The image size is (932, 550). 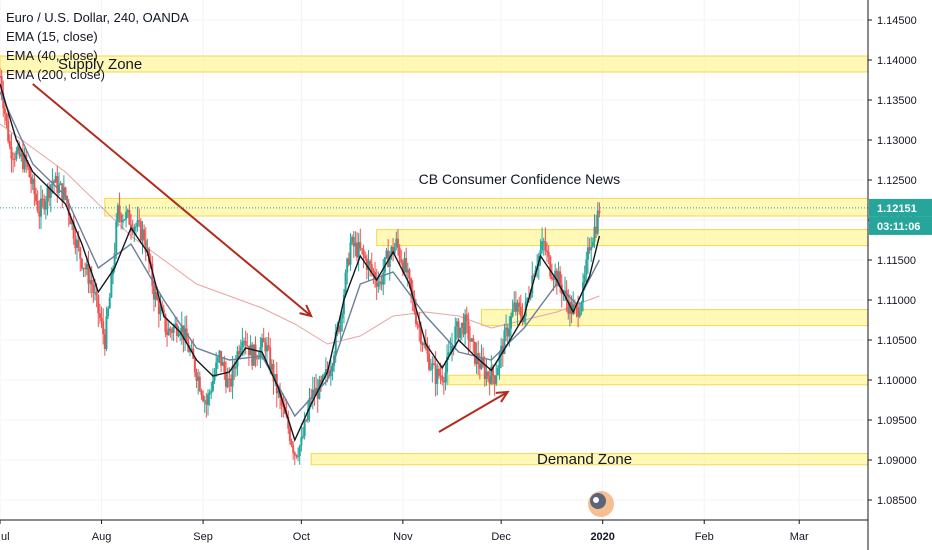 What do you see at coordinates (897, 141) in the screenshot?
I see `price-tick-label: 1.13000` at bounding box center [897, 141].